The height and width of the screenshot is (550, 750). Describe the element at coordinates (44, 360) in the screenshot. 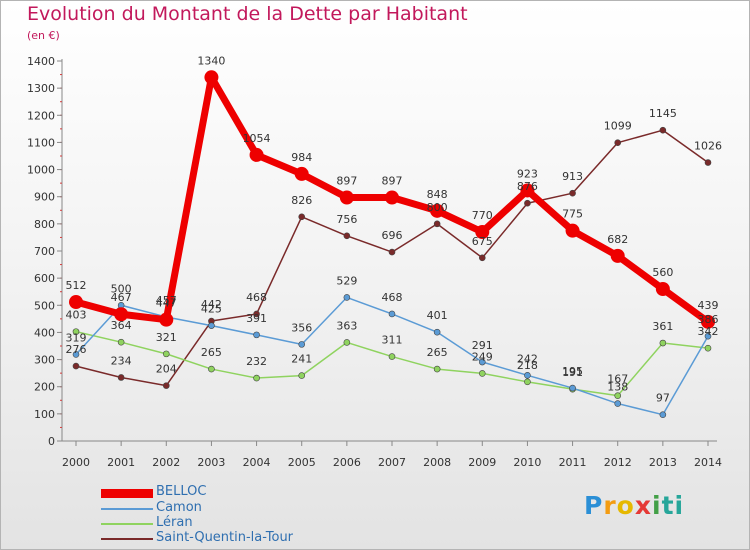

I see `y-tick-label: 300` at that location.